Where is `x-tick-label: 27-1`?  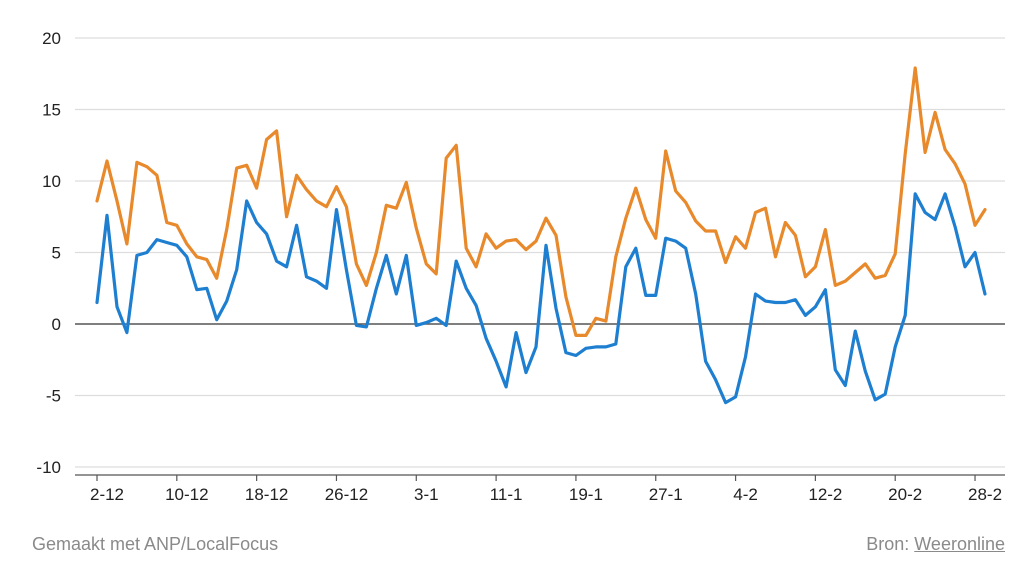
x-tick-label: 27-1 is located at coordinates (666, 494).